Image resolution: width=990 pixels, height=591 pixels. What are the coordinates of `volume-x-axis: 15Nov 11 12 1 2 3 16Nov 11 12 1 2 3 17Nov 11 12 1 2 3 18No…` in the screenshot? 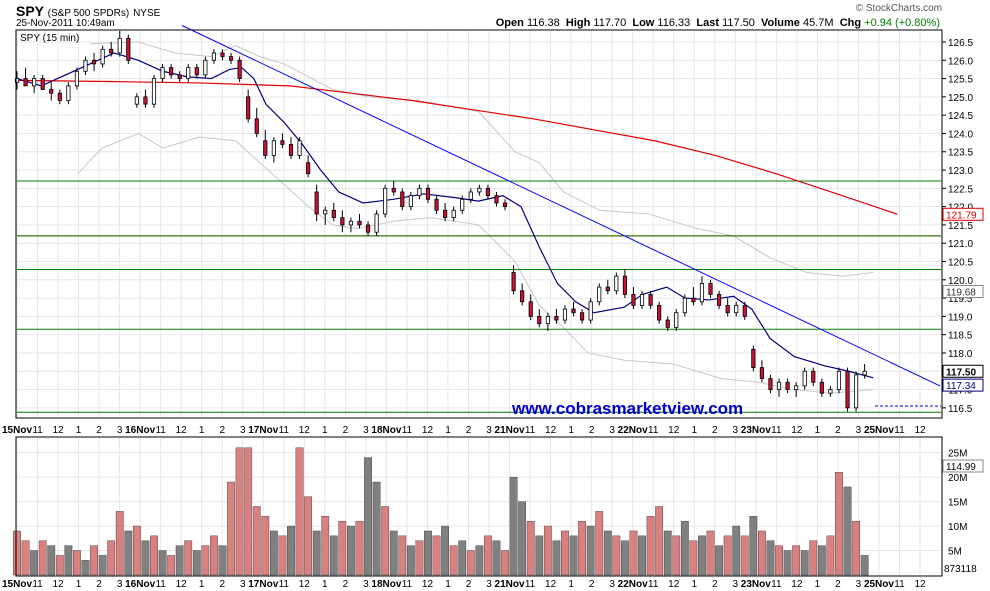 It's located at (464, 584).